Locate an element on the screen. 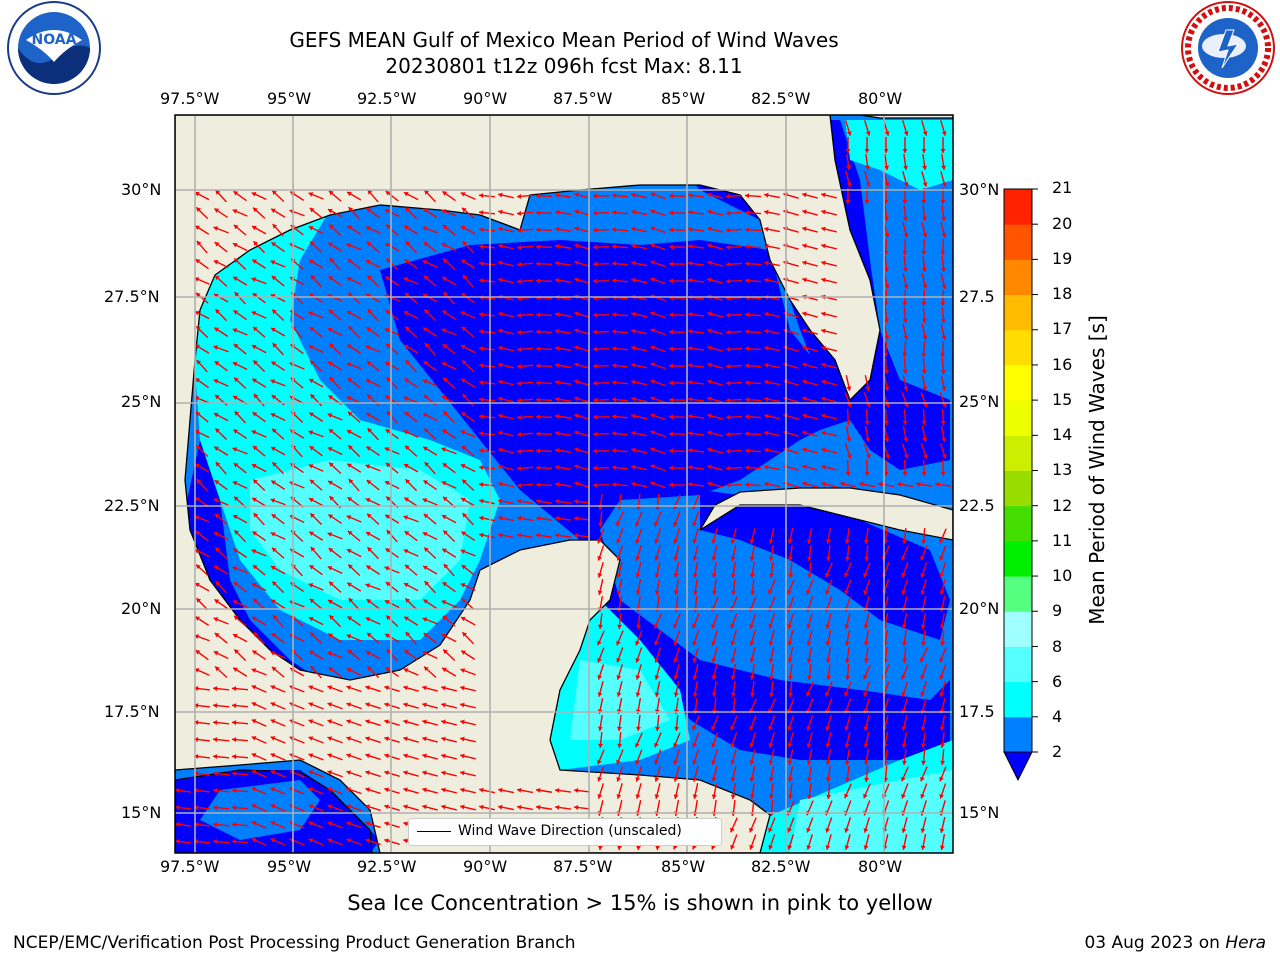  lat-tick-left: 27.5°N is located at coordinates (132, 296).